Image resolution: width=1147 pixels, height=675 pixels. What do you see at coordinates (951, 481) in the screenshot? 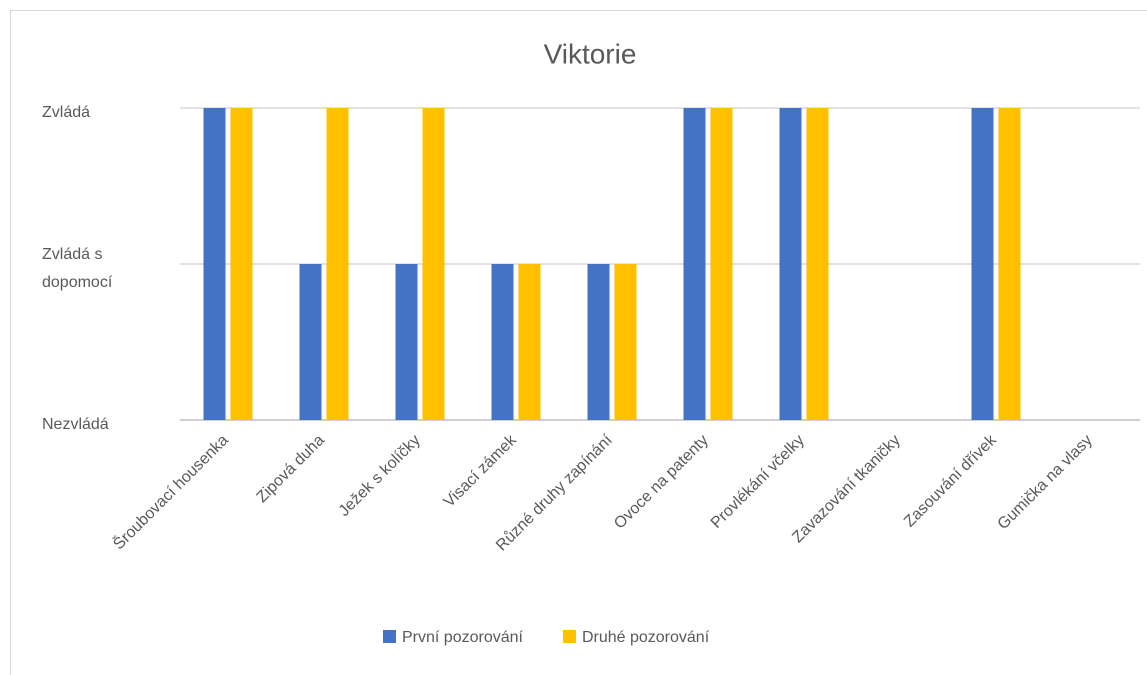
I see `x-tick-label: Zasouvání dřívek` at bounding box center [951, 481].